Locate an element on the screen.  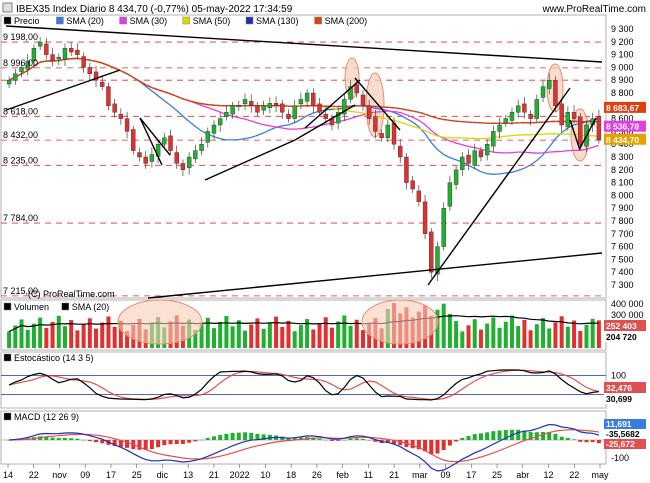
value-badge-label: 30,699 is located at coordinates (619, 399).